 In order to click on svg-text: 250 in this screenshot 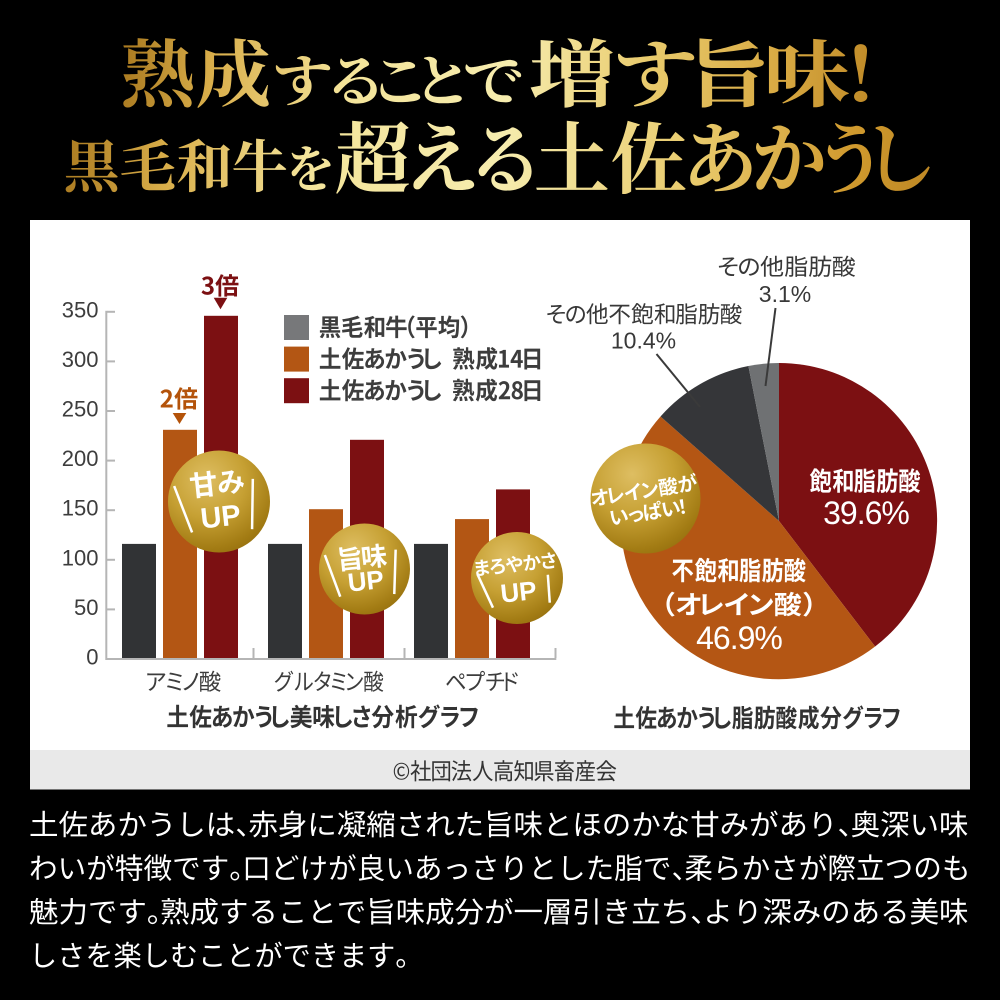, I will do `click(80, 409)`.